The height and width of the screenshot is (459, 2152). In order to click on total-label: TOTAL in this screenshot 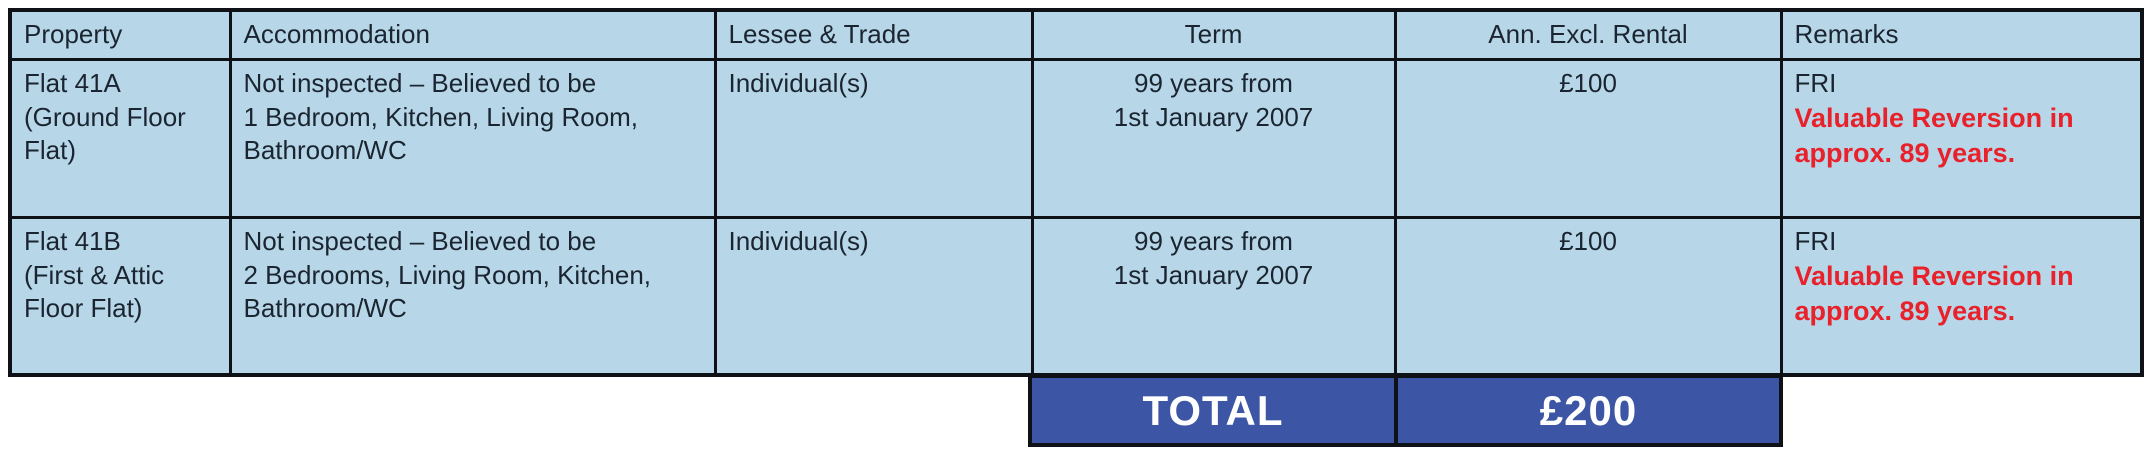, I will do `click(1215, 410)`.